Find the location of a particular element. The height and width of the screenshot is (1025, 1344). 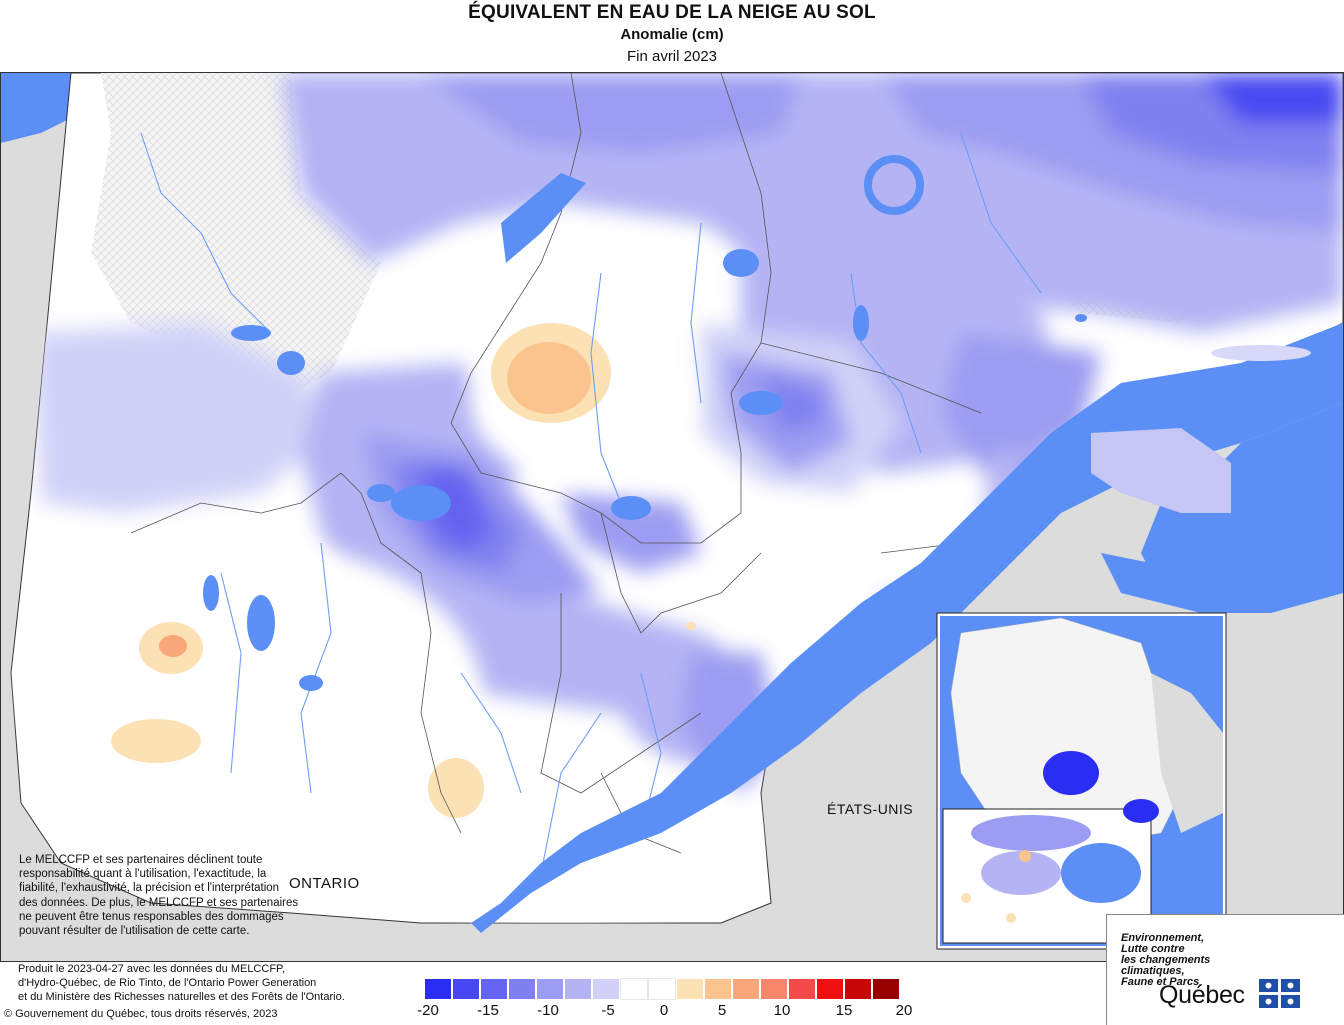

warm-anomaly-2-core is located at coordinates (173, 646).